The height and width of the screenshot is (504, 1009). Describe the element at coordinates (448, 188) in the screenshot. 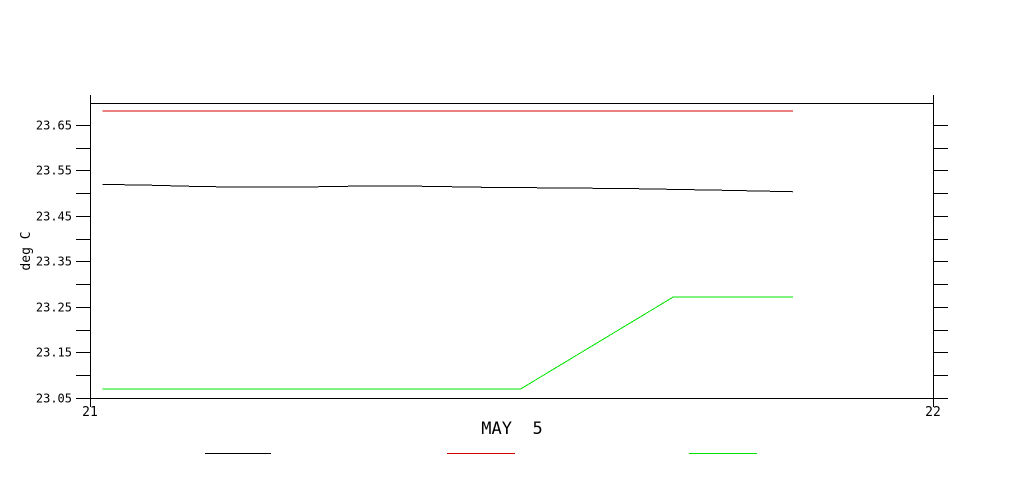

I see `black-temperature-trace` at that location.